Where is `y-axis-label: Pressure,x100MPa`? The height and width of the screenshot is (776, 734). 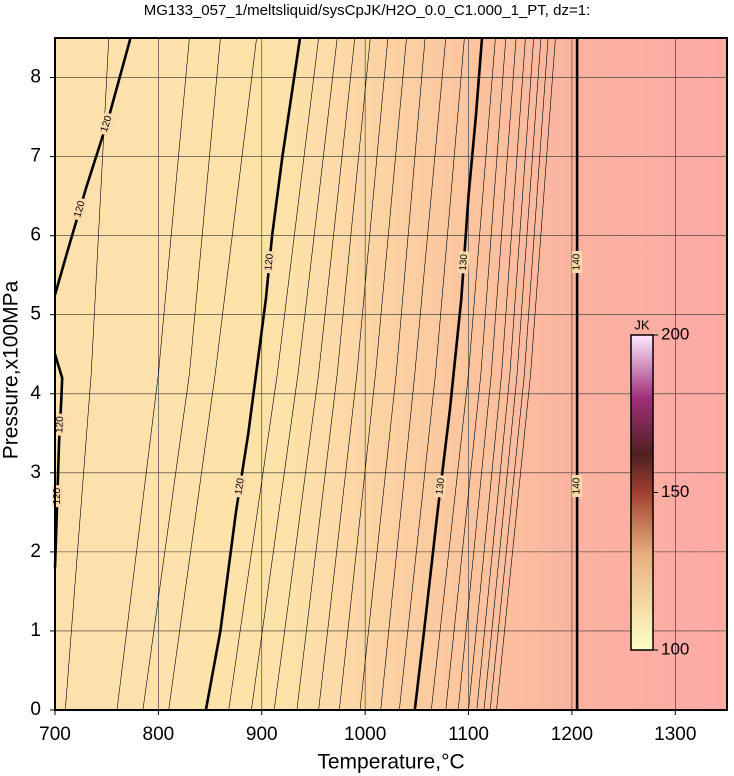
y-axis-label: Pressure,x100MPa is located at coordinates (11, 369).